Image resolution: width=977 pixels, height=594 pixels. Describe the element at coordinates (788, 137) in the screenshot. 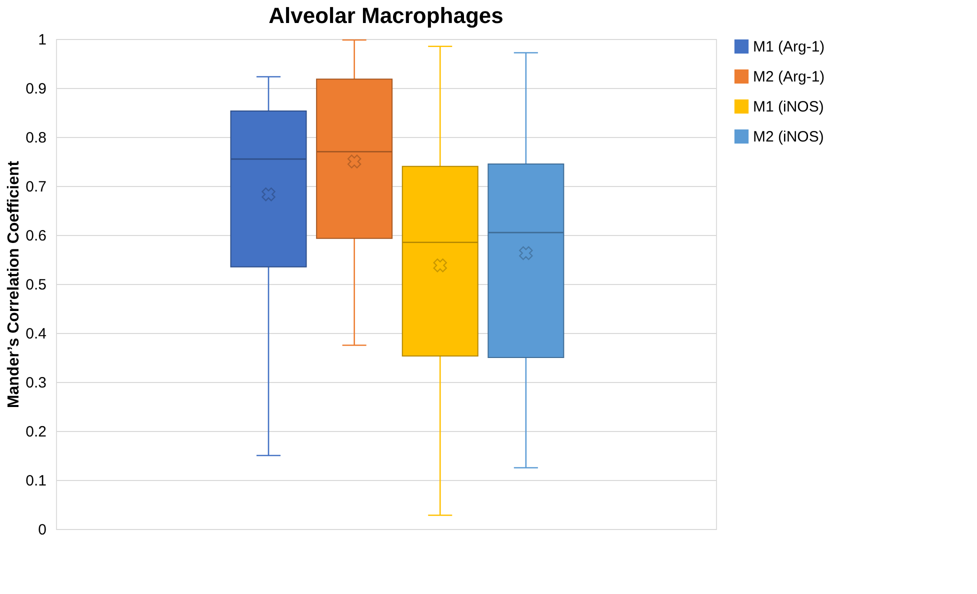

I see `legend-label: M2 (iNOS)` at that location.